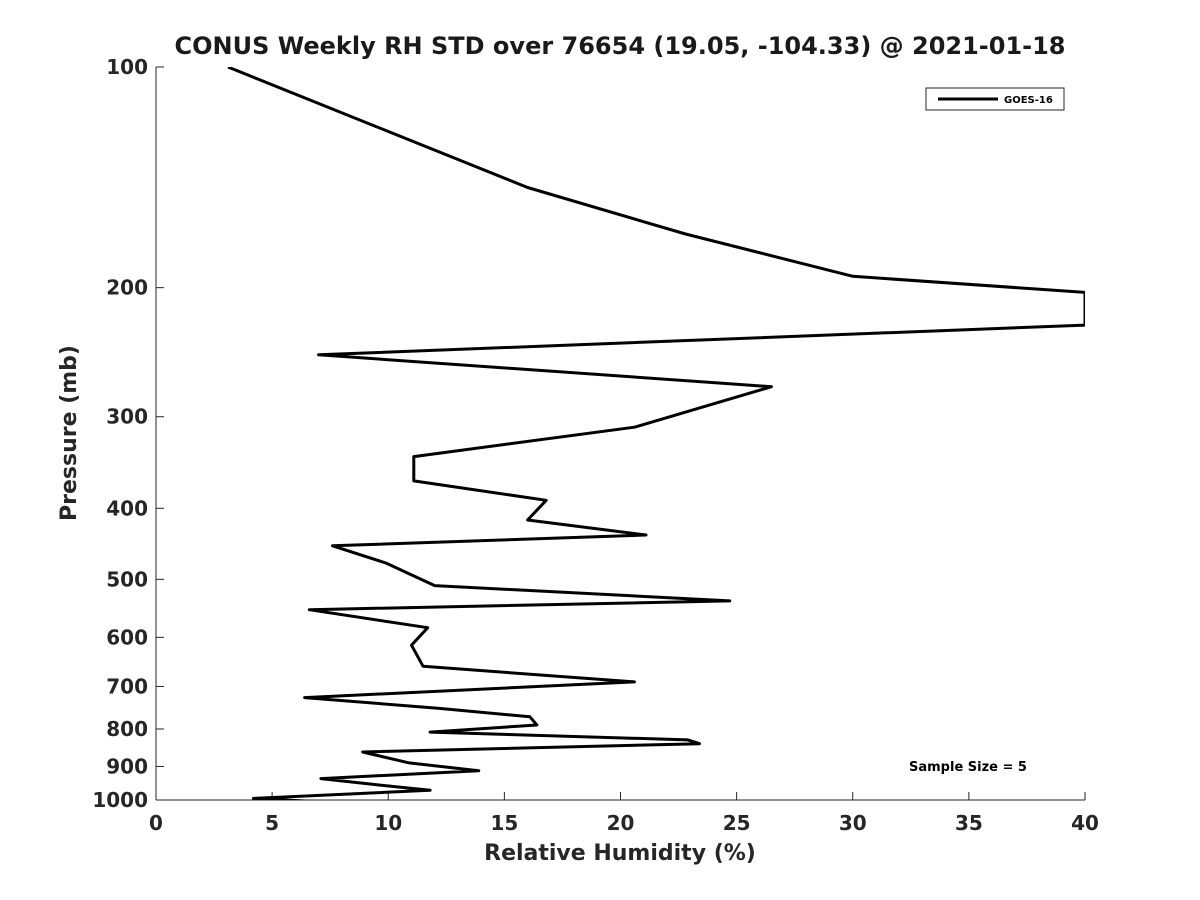  What do you see at coordinates (156, 823) in the screenshot?
I see `x-tick-label: 0` at bounding box center [156, 823].